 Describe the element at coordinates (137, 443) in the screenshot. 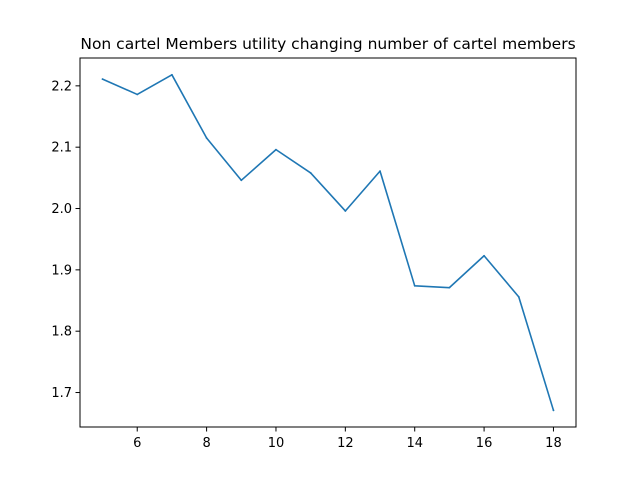

I see `x-tick-label: 6` at that location.